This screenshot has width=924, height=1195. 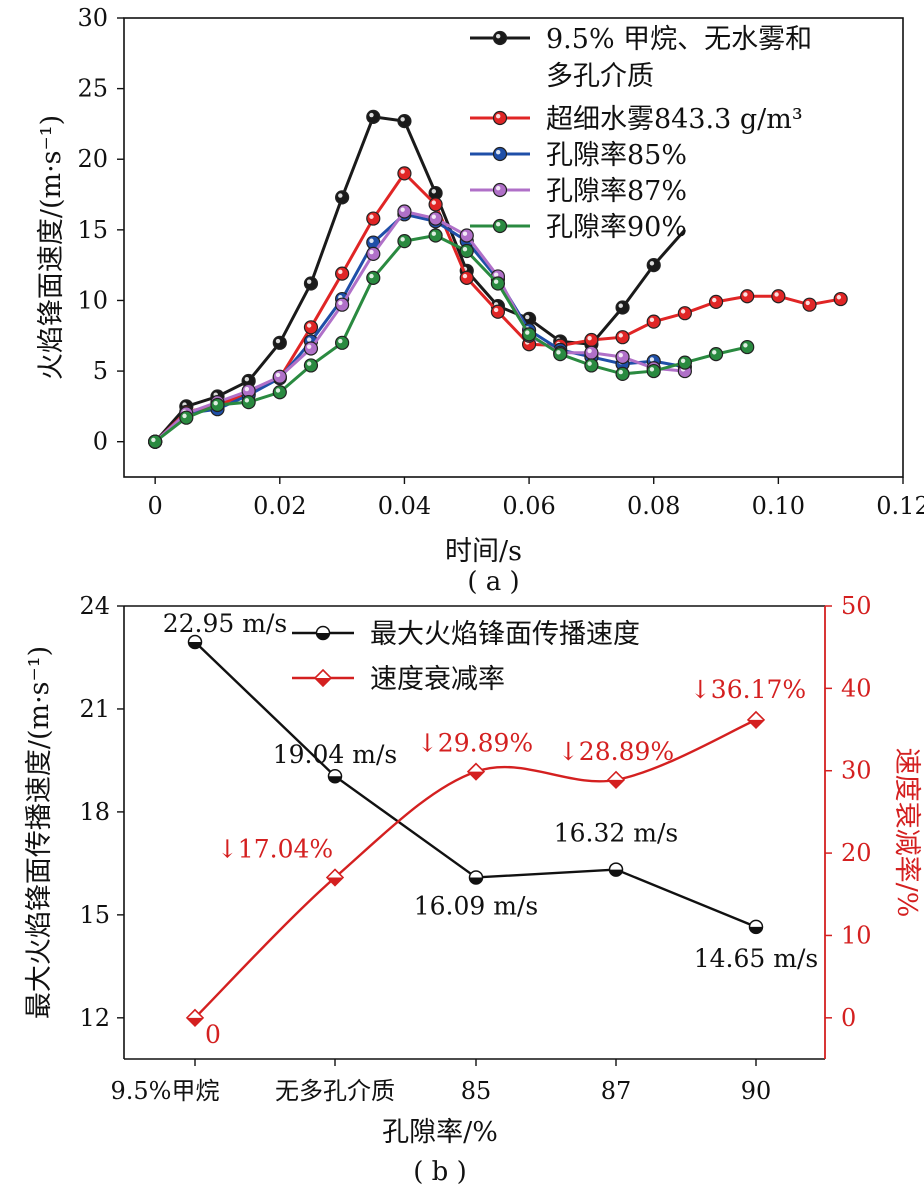 I want to click on y-right-tick-label: 0, so click(x=848, y=1018).